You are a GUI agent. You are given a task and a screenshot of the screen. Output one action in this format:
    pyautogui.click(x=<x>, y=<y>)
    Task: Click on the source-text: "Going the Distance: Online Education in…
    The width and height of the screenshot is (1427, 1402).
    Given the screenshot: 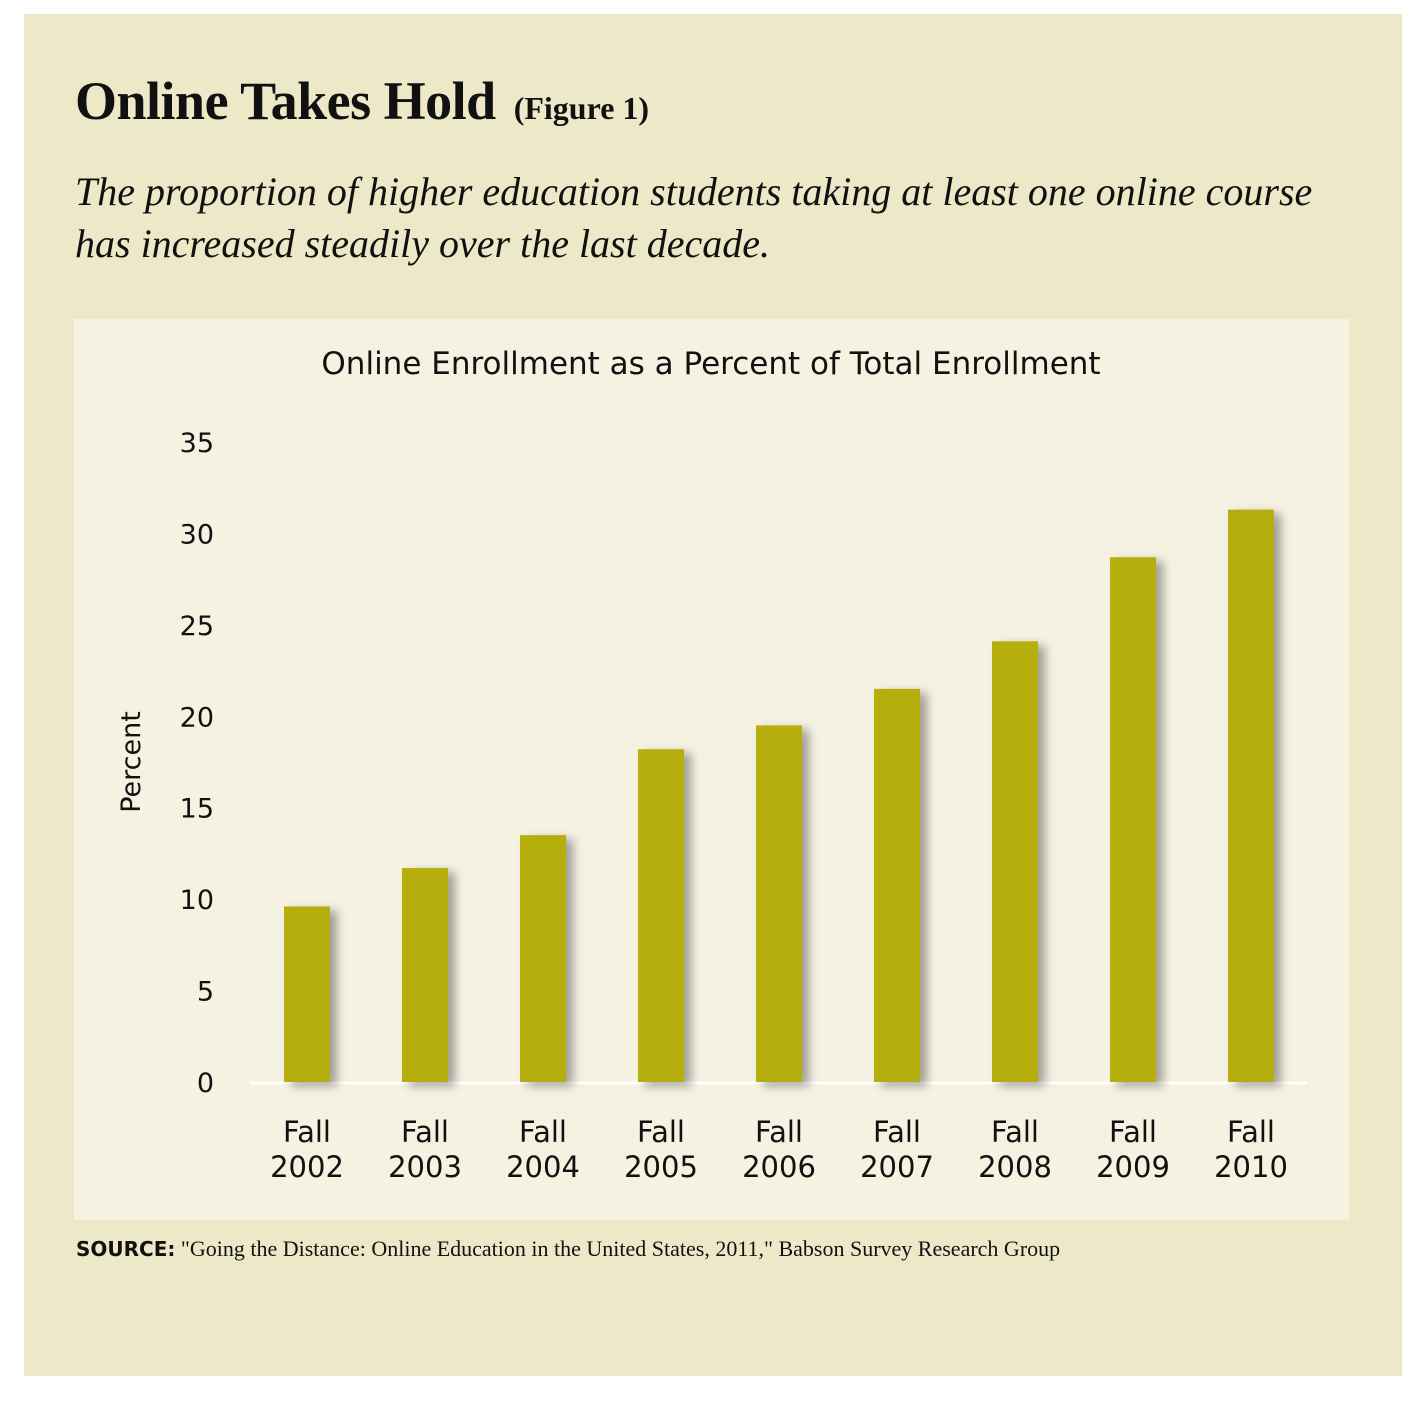 What is the action you would take?
    pyautogui.click(x=620, y=1248)
    